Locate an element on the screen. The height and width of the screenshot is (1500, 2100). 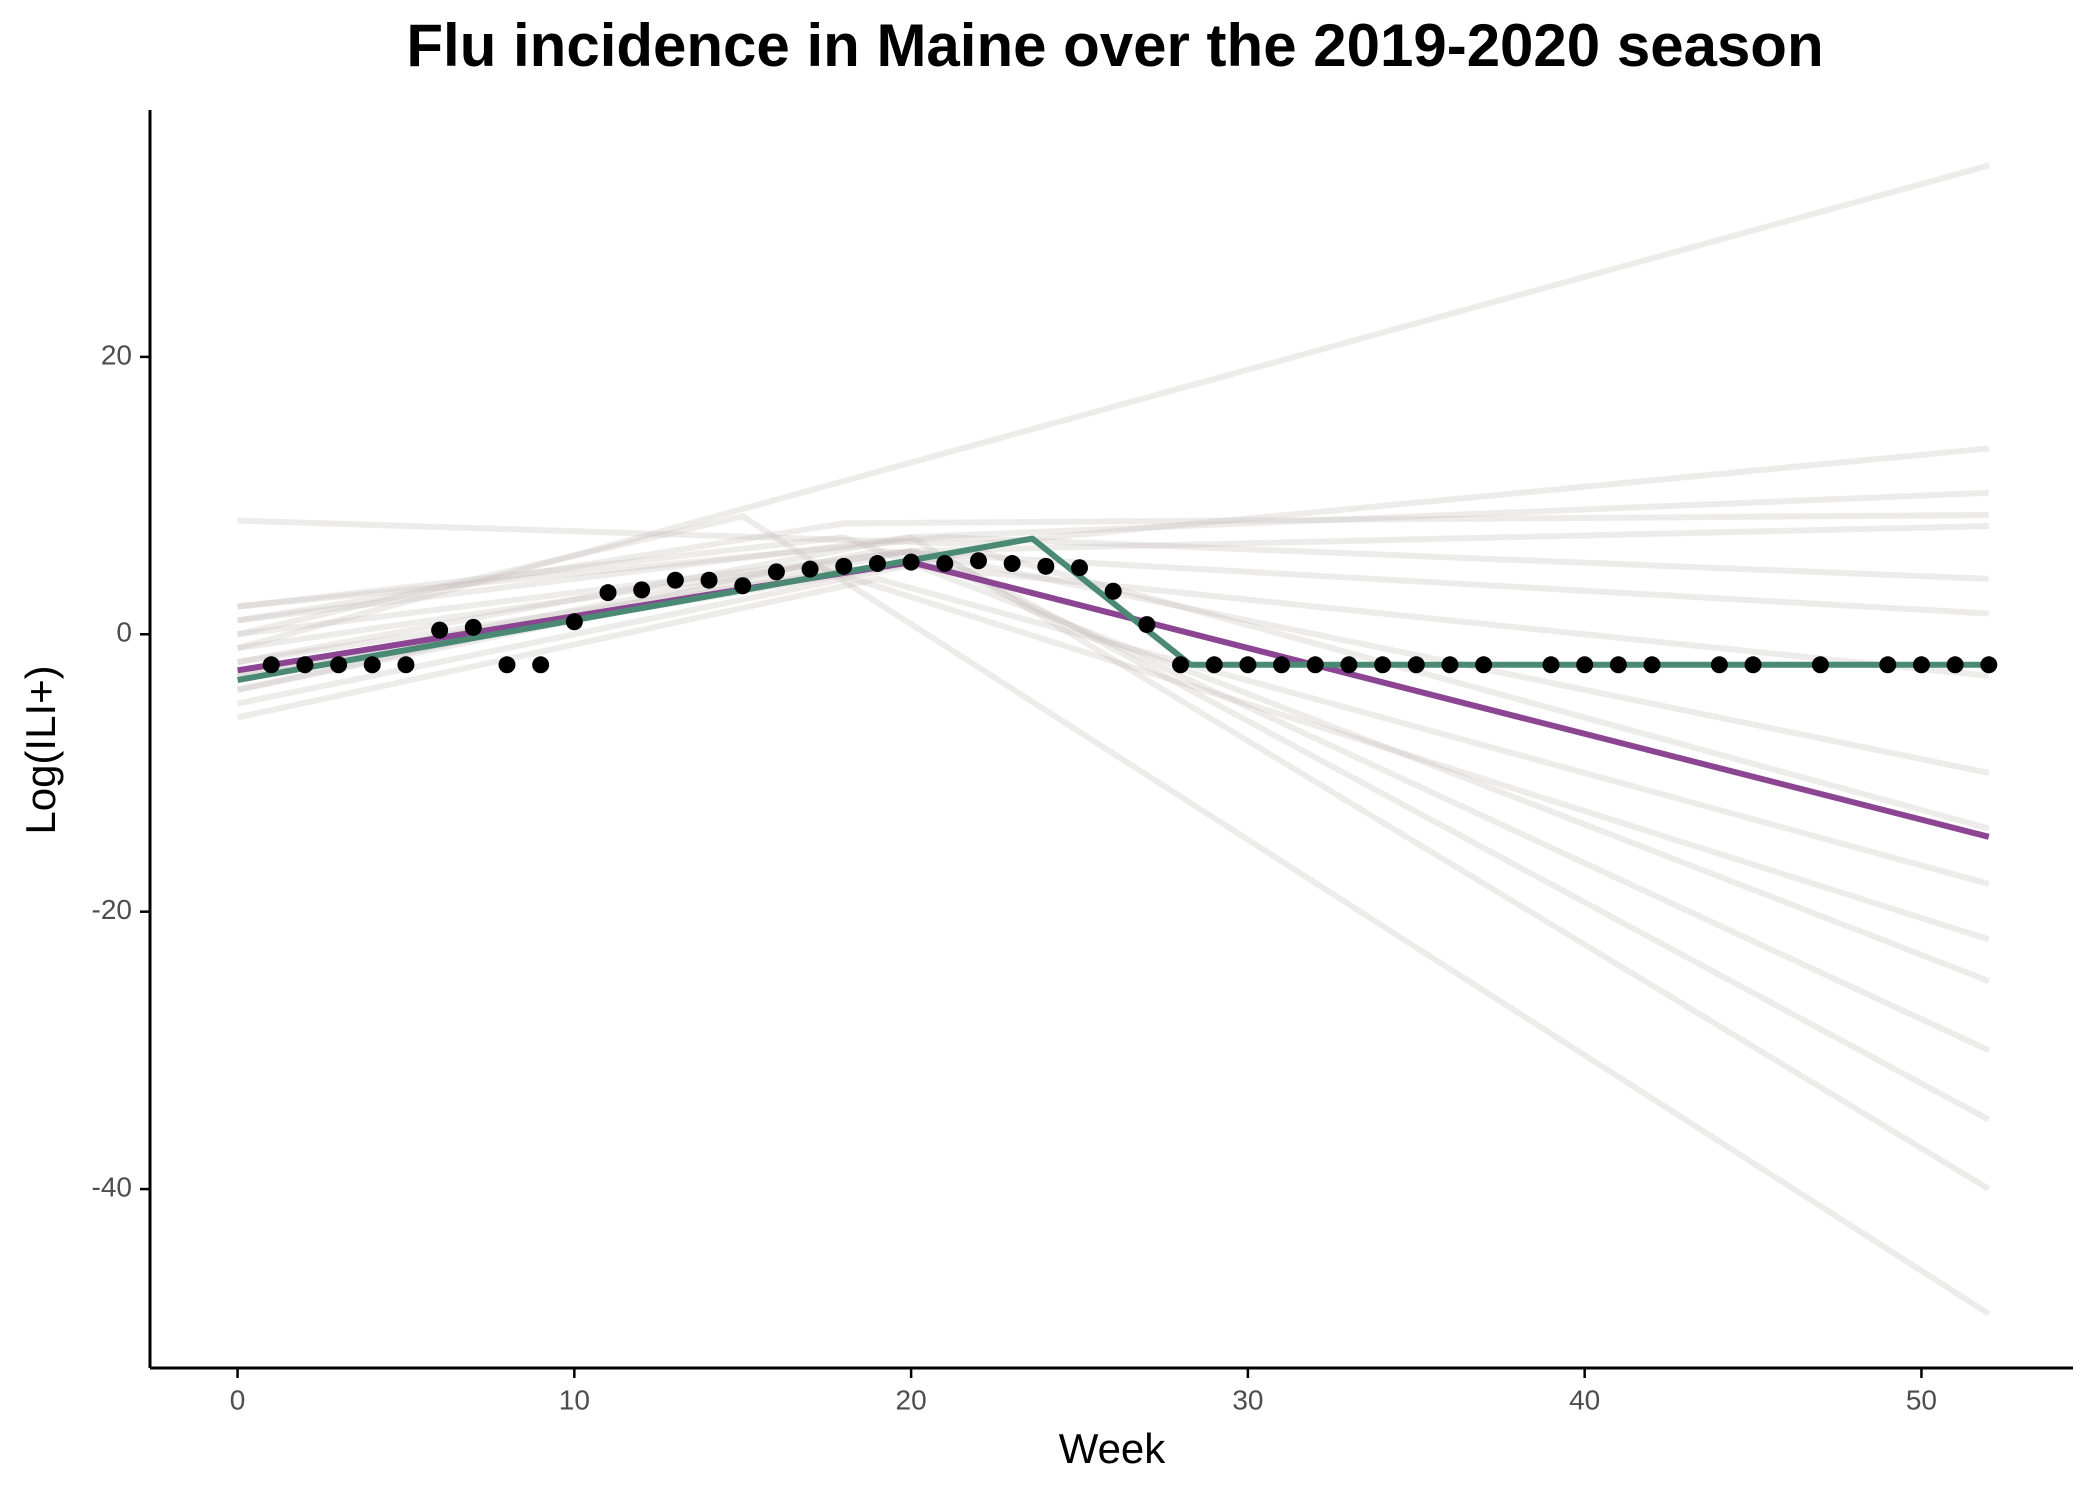
x-tick-label: 50 is located at coordinates (1921, 1399).